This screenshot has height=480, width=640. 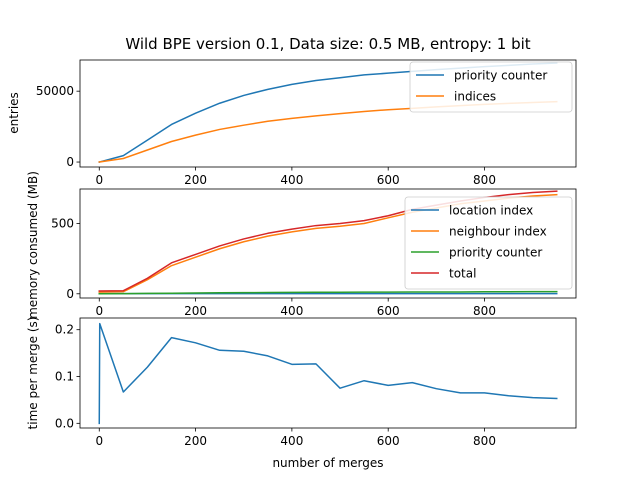 I want to click on y-axis-label: memory consumed (MB), so click(x=33, y=245).